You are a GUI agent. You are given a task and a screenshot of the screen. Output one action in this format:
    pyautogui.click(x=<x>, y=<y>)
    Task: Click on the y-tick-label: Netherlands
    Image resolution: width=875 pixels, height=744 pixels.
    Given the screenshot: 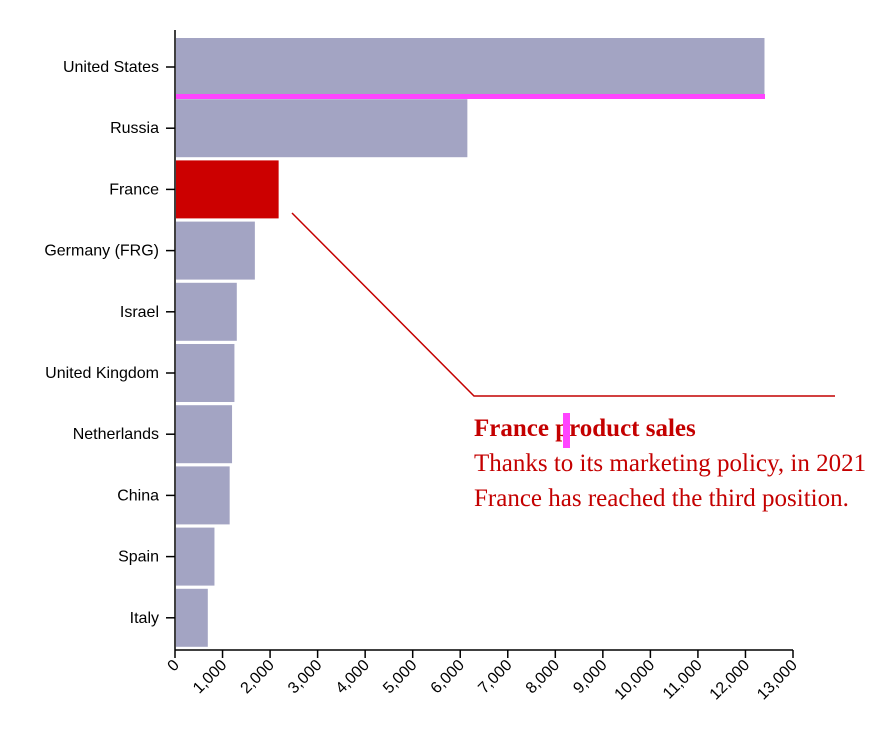 What is the action you would take?
    pyautogui.click(x=116, y=434)
    